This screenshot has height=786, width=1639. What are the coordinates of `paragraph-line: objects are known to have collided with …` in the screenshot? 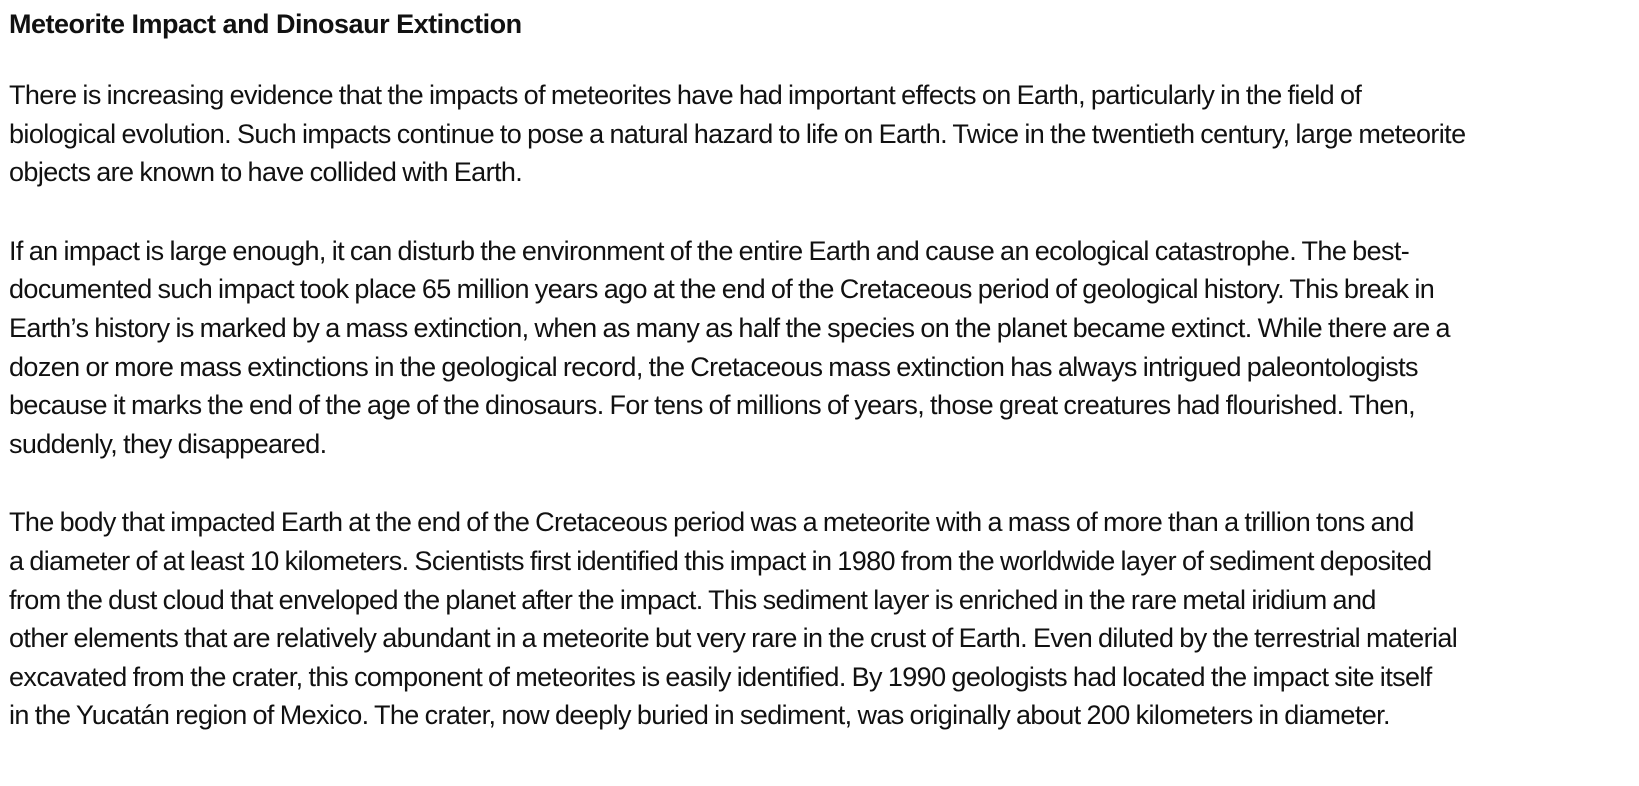 It's located at (266, 172).